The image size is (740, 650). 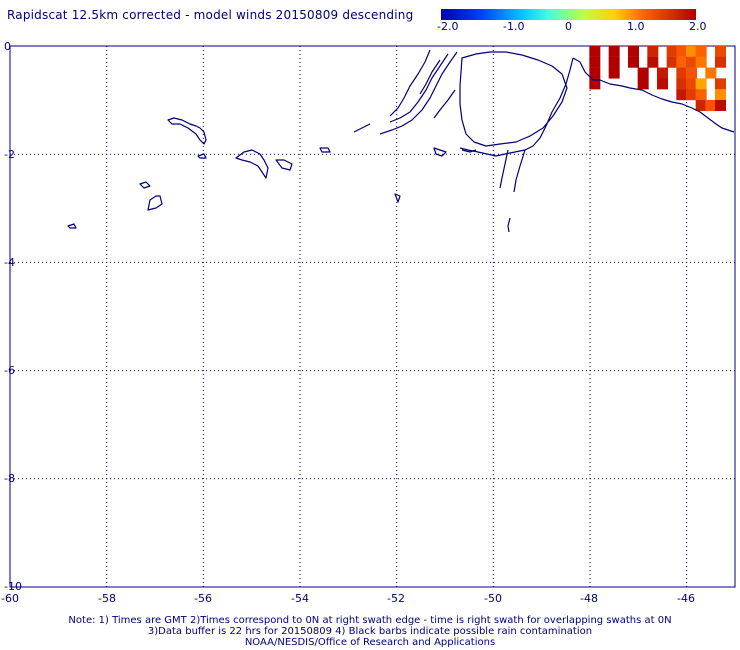 I want to click on colorbar-label-neg2: -2.0, so click(x=448, y=26).